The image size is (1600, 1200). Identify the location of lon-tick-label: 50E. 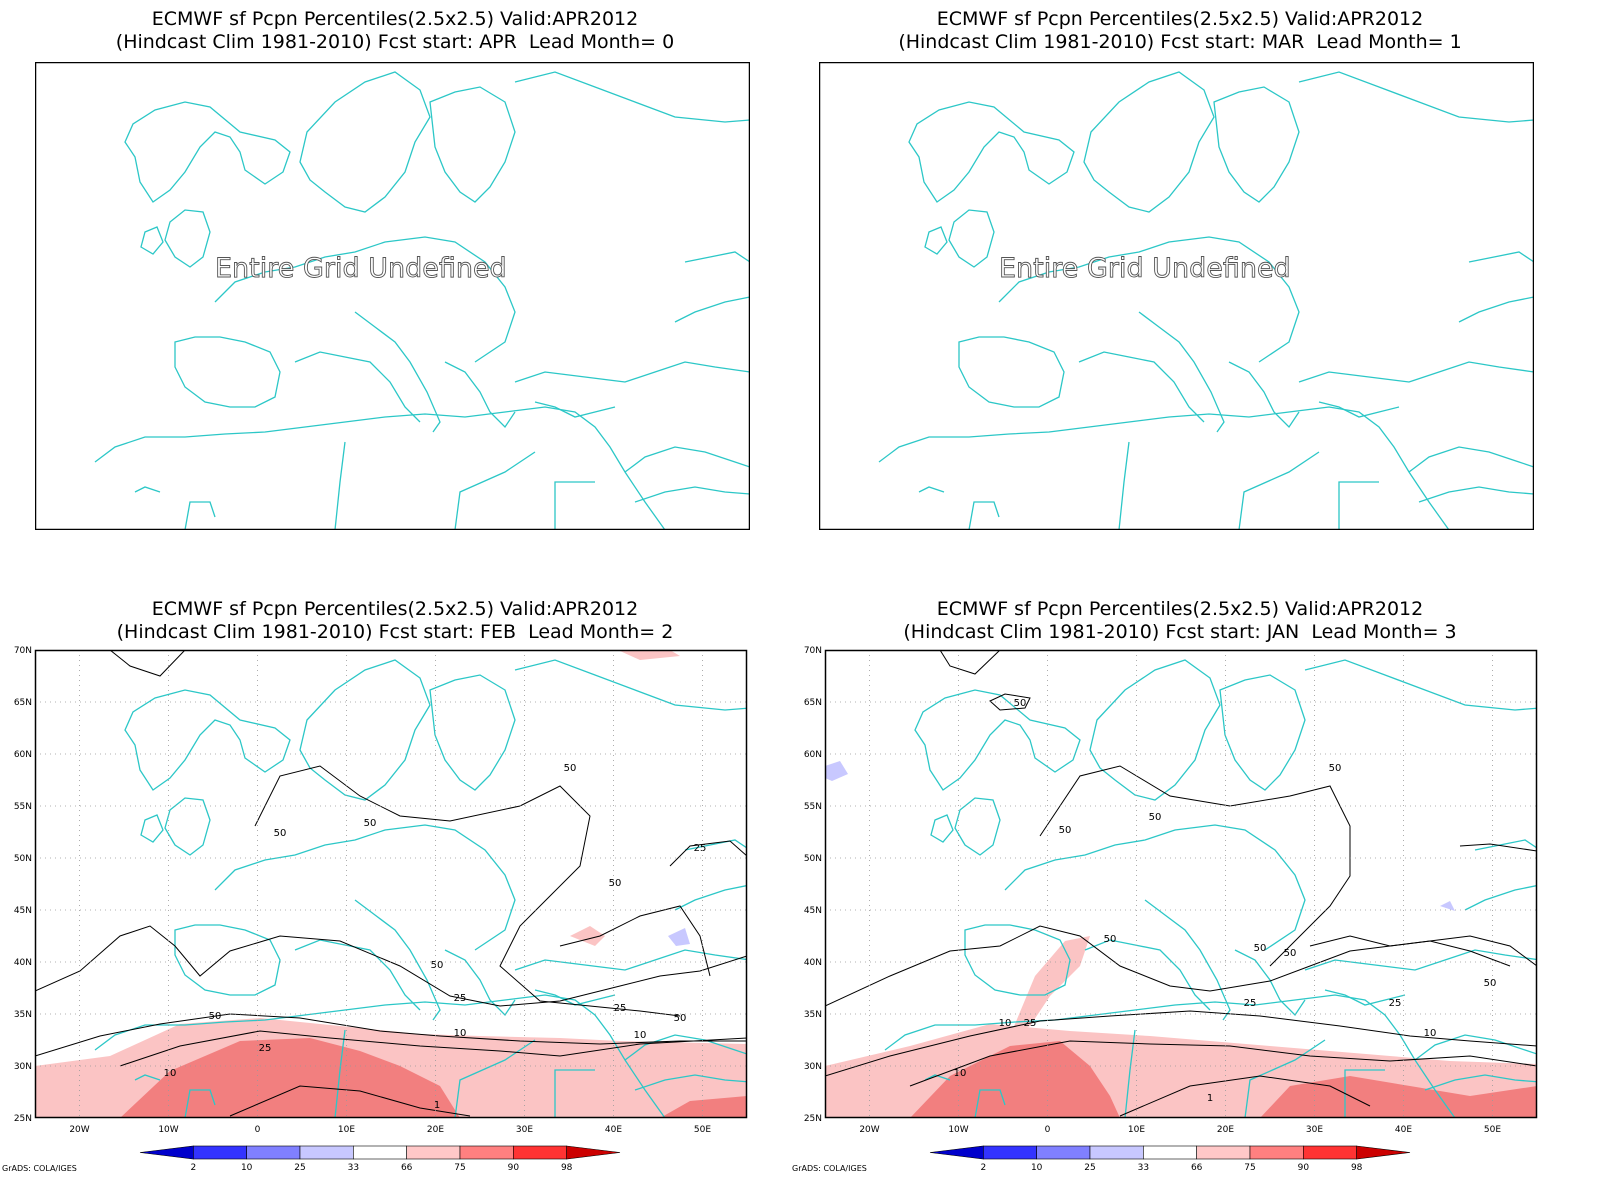
(702, 1130).